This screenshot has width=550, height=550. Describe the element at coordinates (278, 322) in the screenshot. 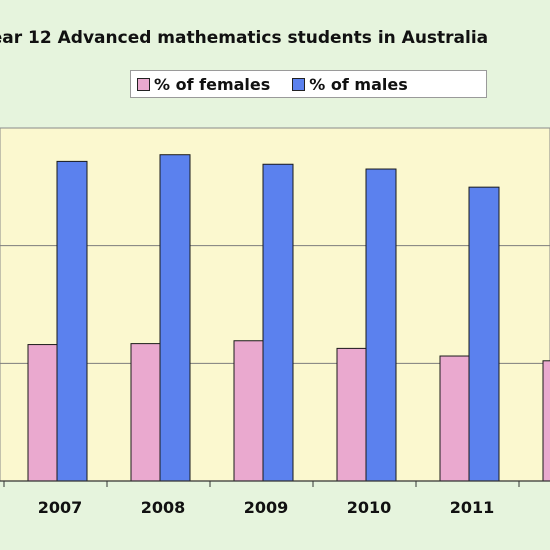

I see `bar-males-2009` at that location.